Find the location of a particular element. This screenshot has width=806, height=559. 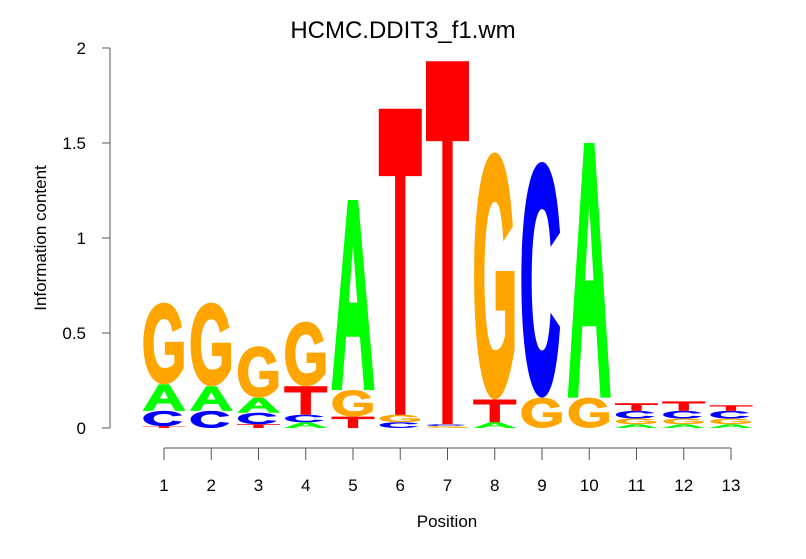

x-tick-label: 1 is located at coordinates (163, 485).